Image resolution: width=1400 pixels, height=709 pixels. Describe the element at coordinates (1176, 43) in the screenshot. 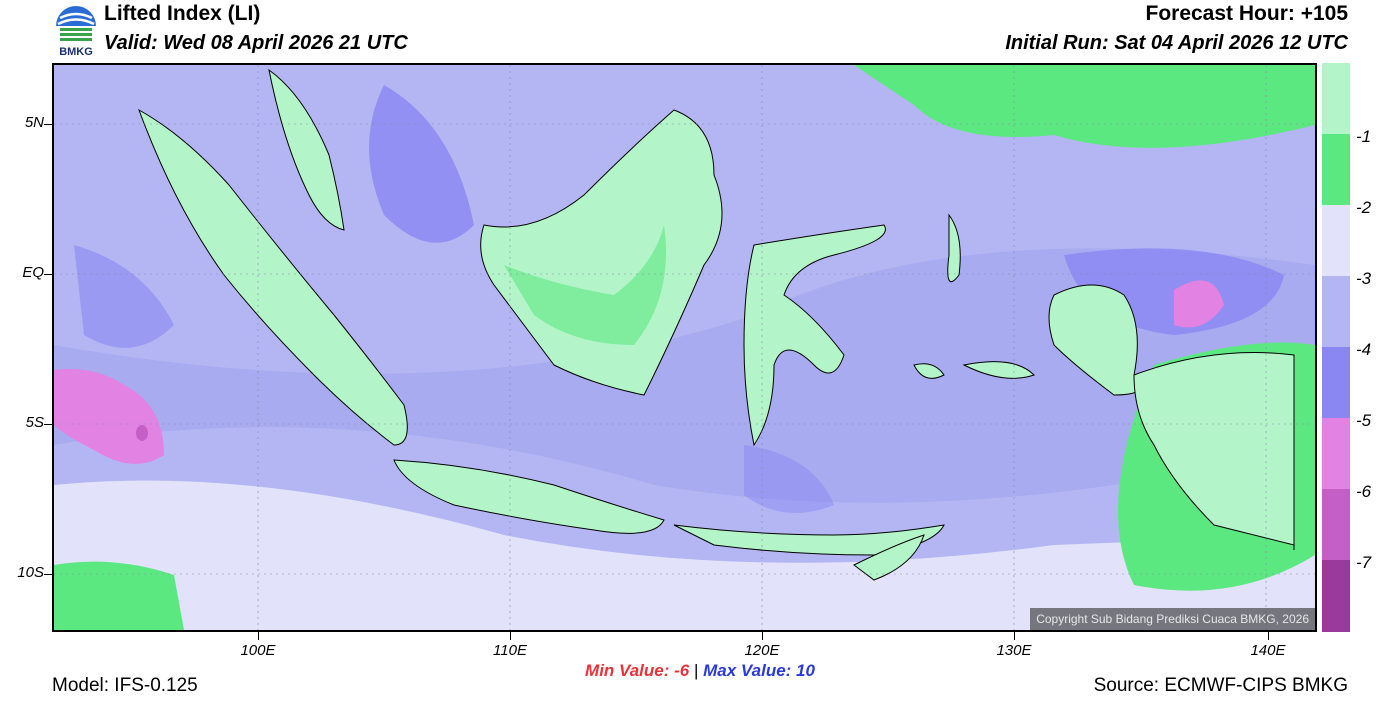

I see `initial-run: Initial Run: Sat 04 April 2026 12 UTC` at that location.